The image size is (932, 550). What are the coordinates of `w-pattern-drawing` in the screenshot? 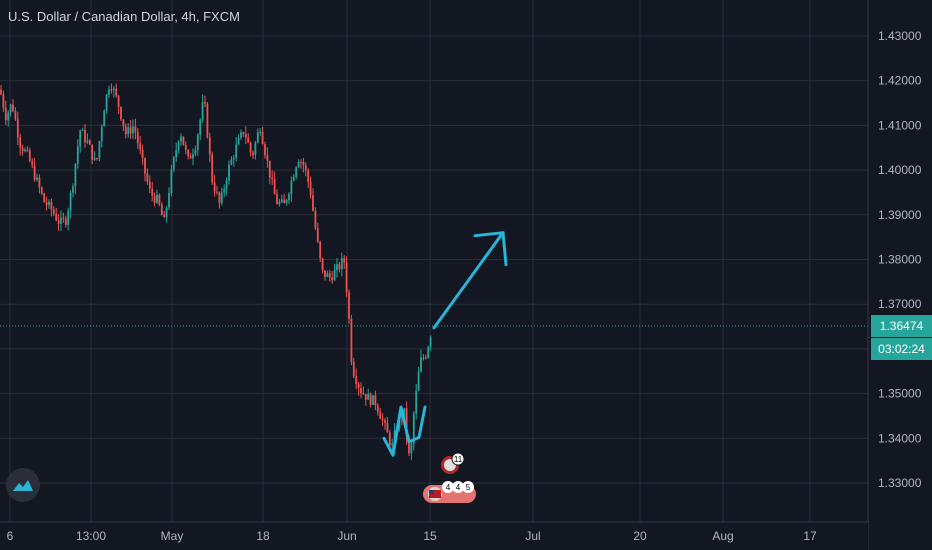 It's located at (404, 431).